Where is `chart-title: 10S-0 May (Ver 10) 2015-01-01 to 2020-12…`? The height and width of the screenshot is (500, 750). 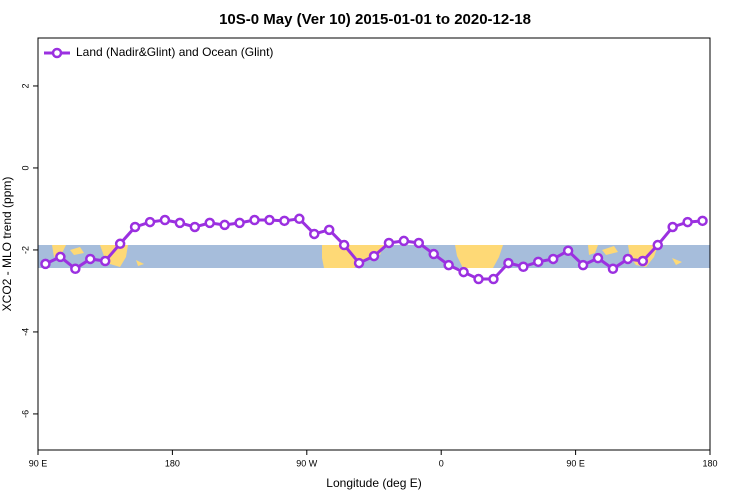 chart-title: 10S-0 May (Ver 10) 2015-01-01 to 2020-12… is located at coordinates (375, 19).